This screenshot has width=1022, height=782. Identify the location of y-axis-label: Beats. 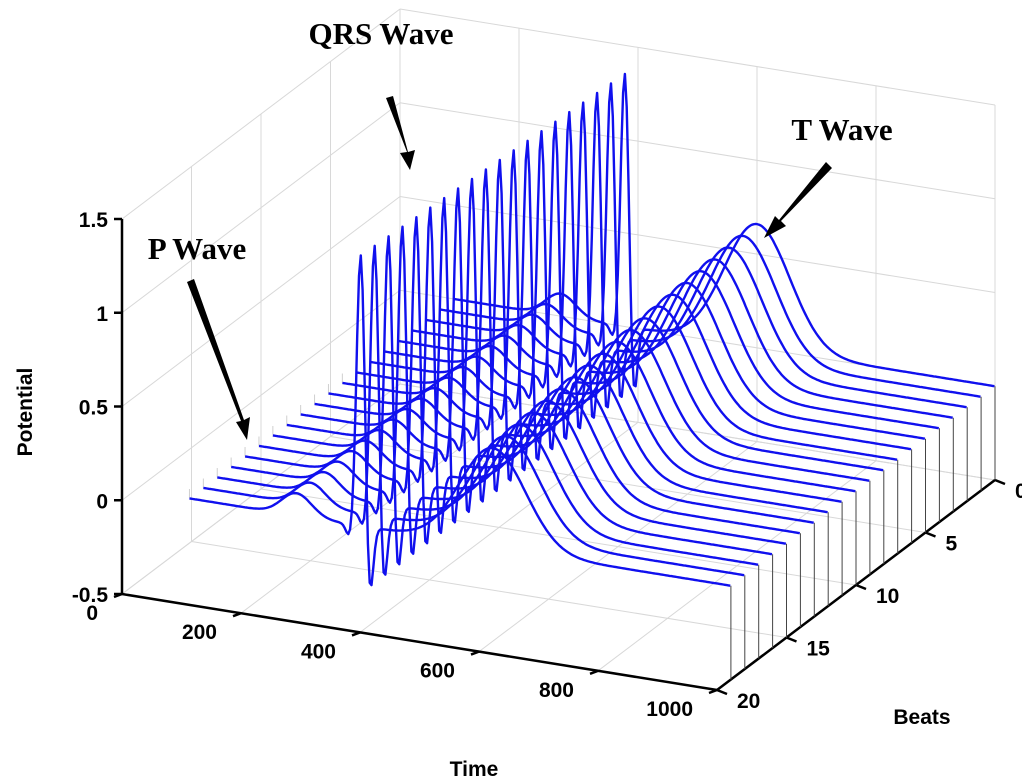
(921, 717).